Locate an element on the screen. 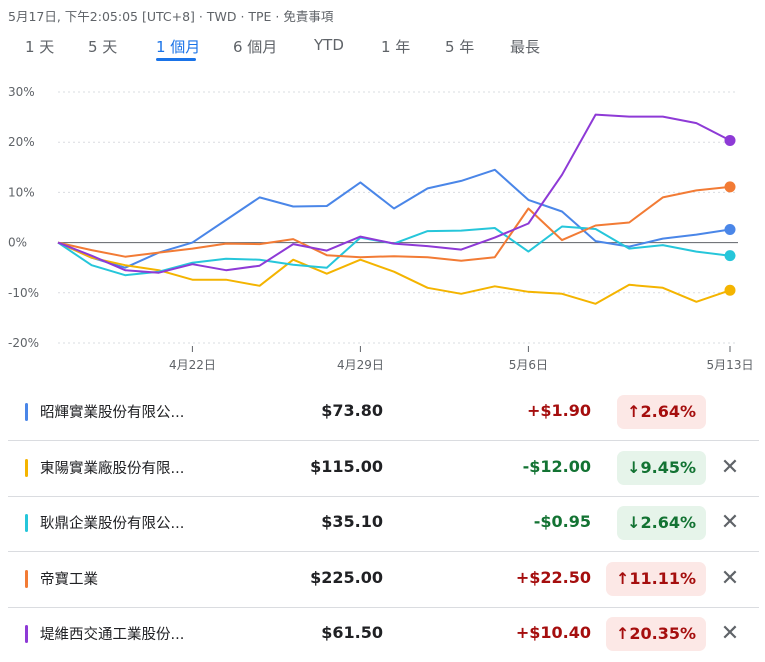 The height and width of the screenshot is (662, 765). tab-max: 最長 is located at coordinates (525, 47).